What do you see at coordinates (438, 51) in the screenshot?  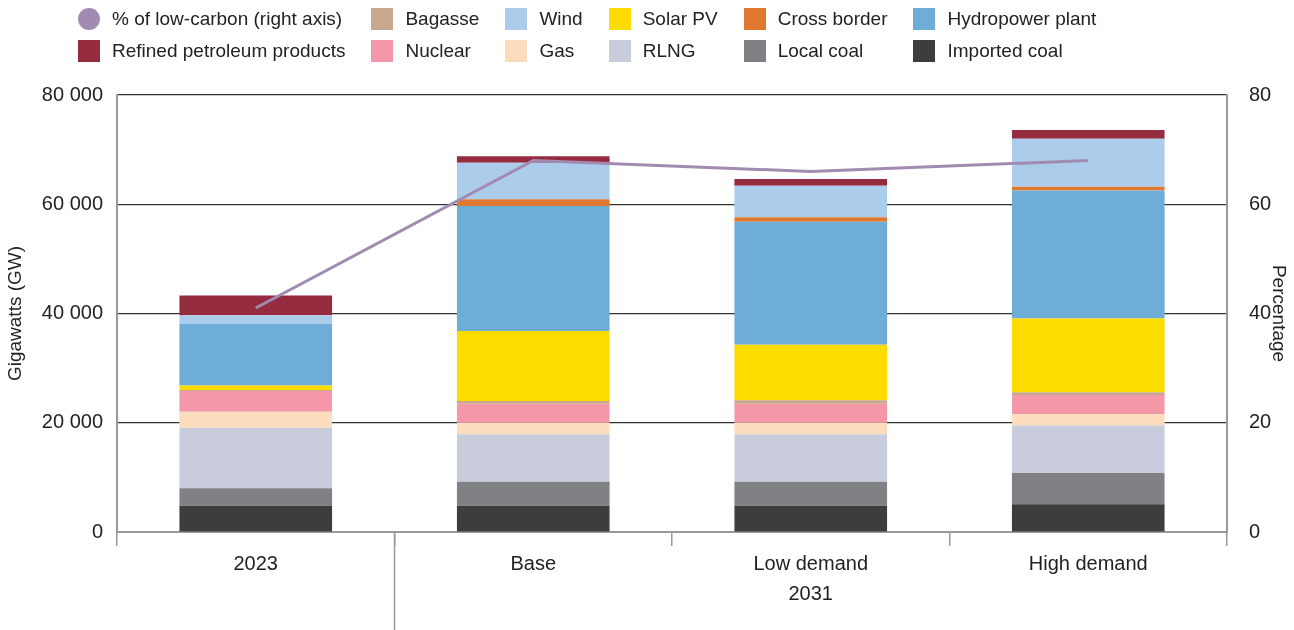 I see `legend-label: Nuclear` at bounding box center [438, 51].